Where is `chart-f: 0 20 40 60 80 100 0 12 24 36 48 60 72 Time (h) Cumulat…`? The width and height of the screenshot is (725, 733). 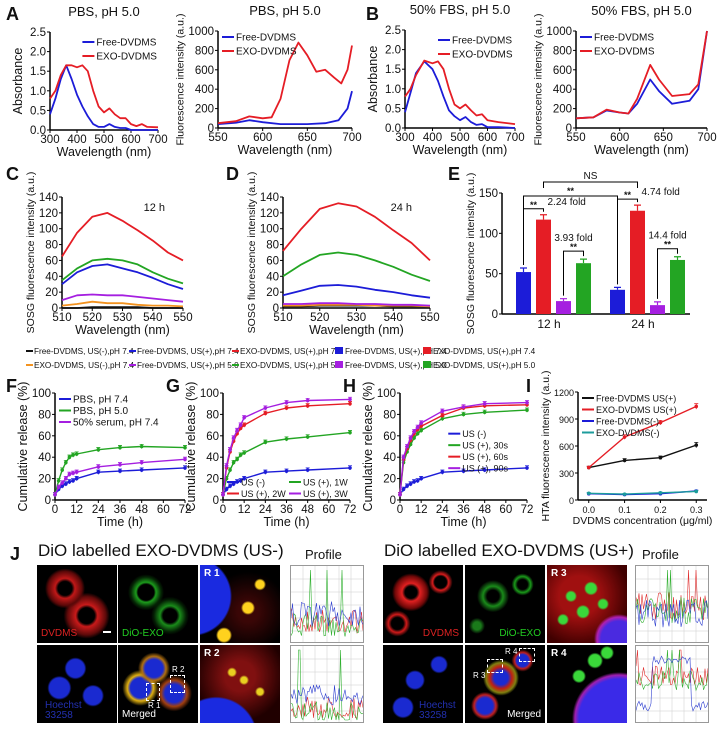
chart-f: 0 20 40 60 80 100 0 12 24 36 48 60 72 Time (h) Cumulat… is located at coordinates (103, 455).